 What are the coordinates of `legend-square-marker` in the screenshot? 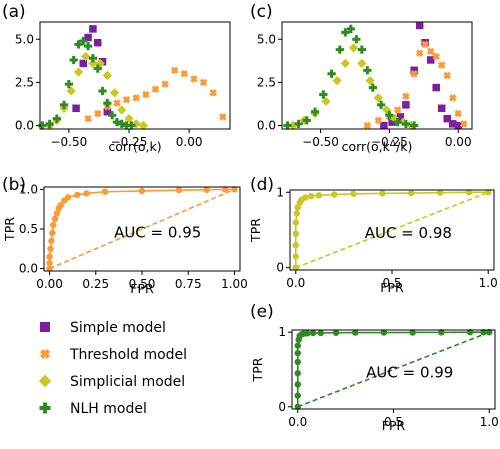 It's located at (45, 327).